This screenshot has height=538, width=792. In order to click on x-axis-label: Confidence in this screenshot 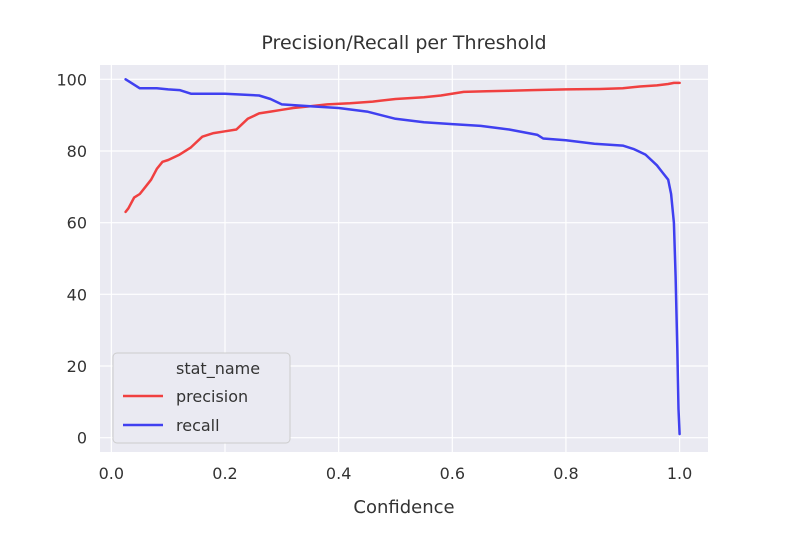, I will do `click(403, 507)`.